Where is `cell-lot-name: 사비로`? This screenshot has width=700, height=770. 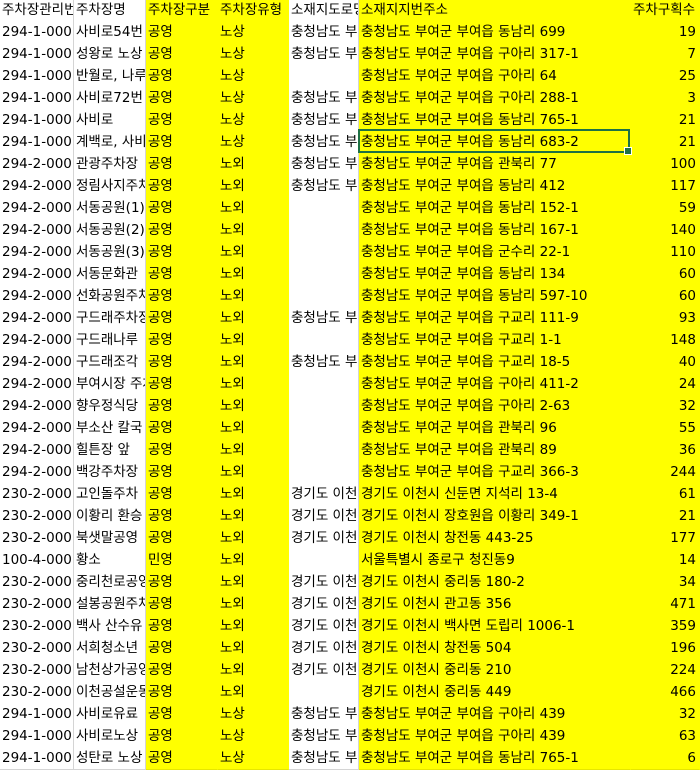
cell-lot-name: 사비로 is located at coordinates (110, 120).